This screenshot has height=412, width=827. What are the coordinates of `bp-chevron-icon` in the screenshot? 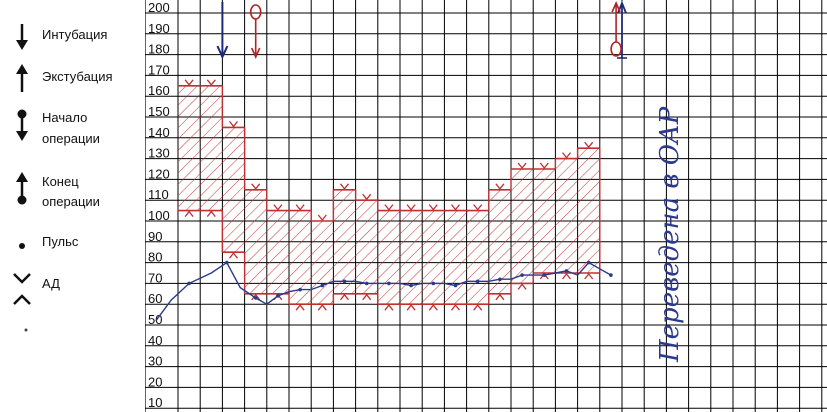 It's located at (22, 289).